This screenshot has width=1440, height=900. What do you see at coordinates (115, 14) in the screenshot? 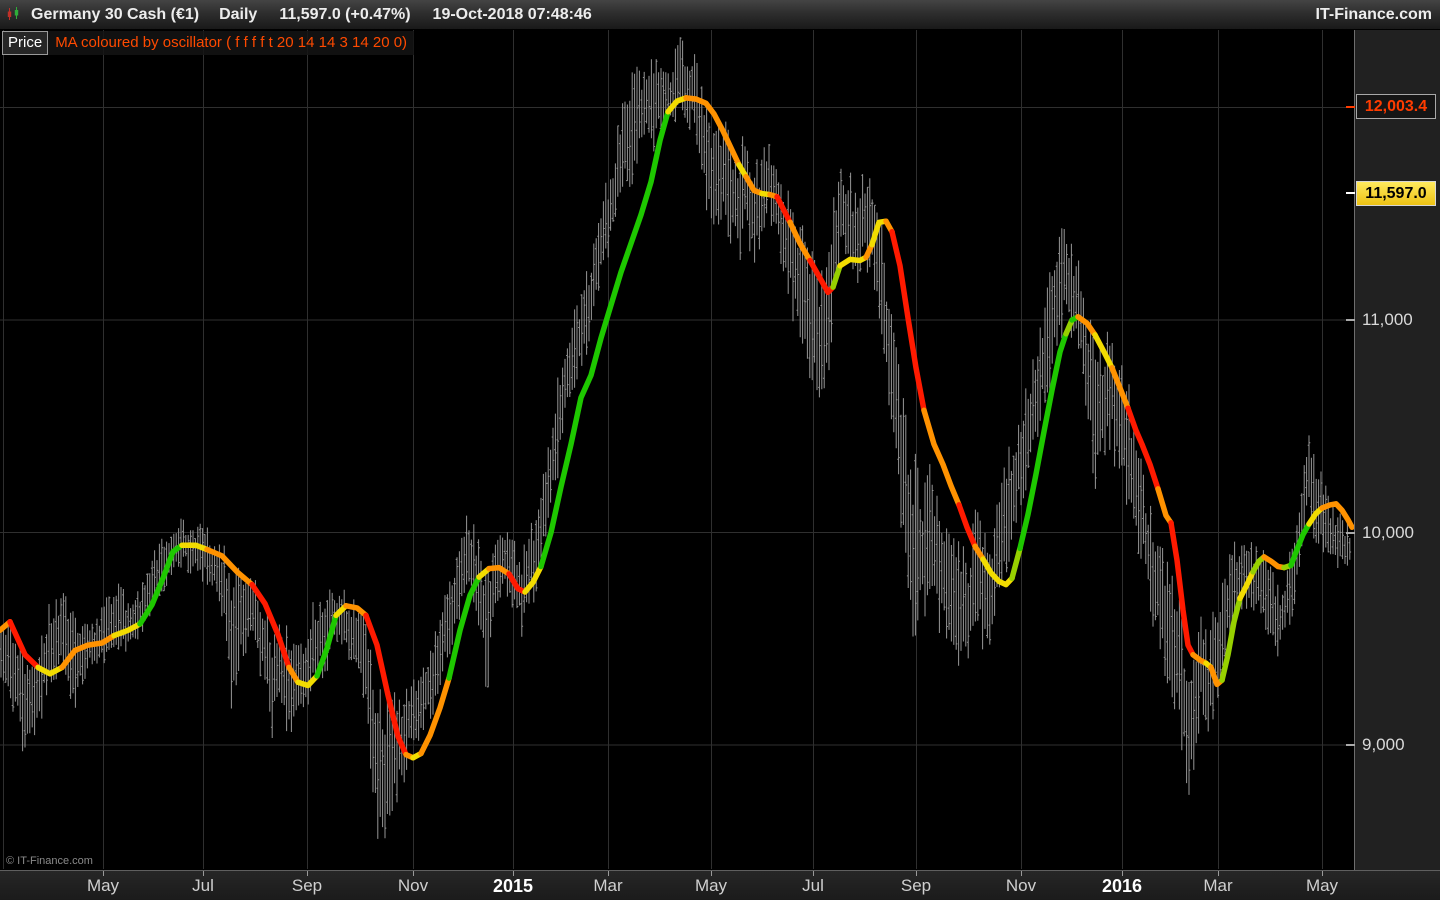
I see `instrument-name: Germany 30 Cash (€1)` at bounding box center [115, 14].